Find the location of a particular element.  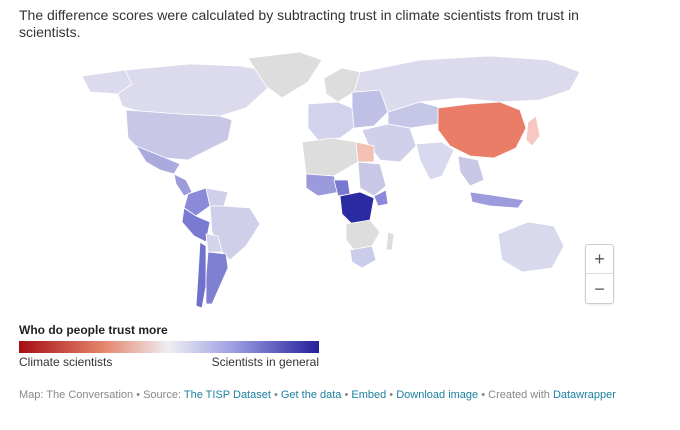

zoom-control: + − is located at coordinates (599, 274).